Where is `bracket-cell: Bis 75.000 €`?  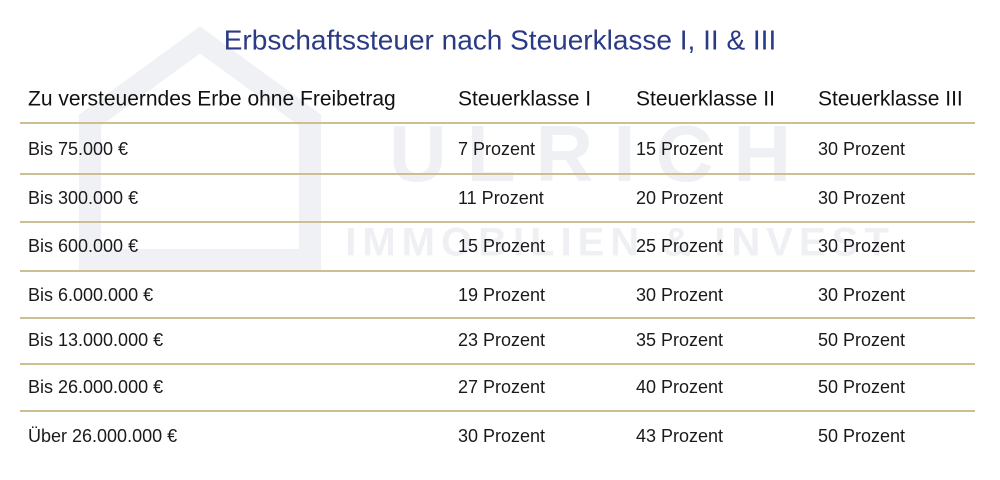 bracket-cell: Bis 75.000 € is located at coordinates (78, 149).